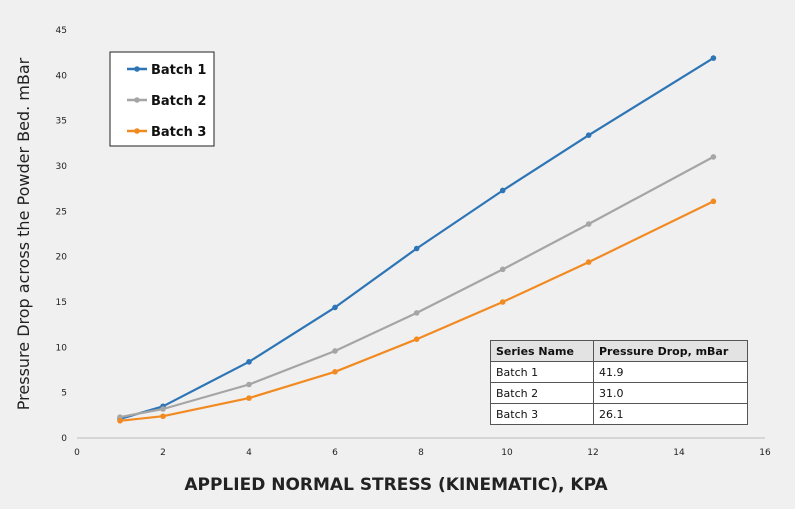 This screenshot has height=509, width=795. What do you see at coordinates (163, 453) in the screenshot?
I see `x-tick-label: 2` at bounding box center [163, 453].